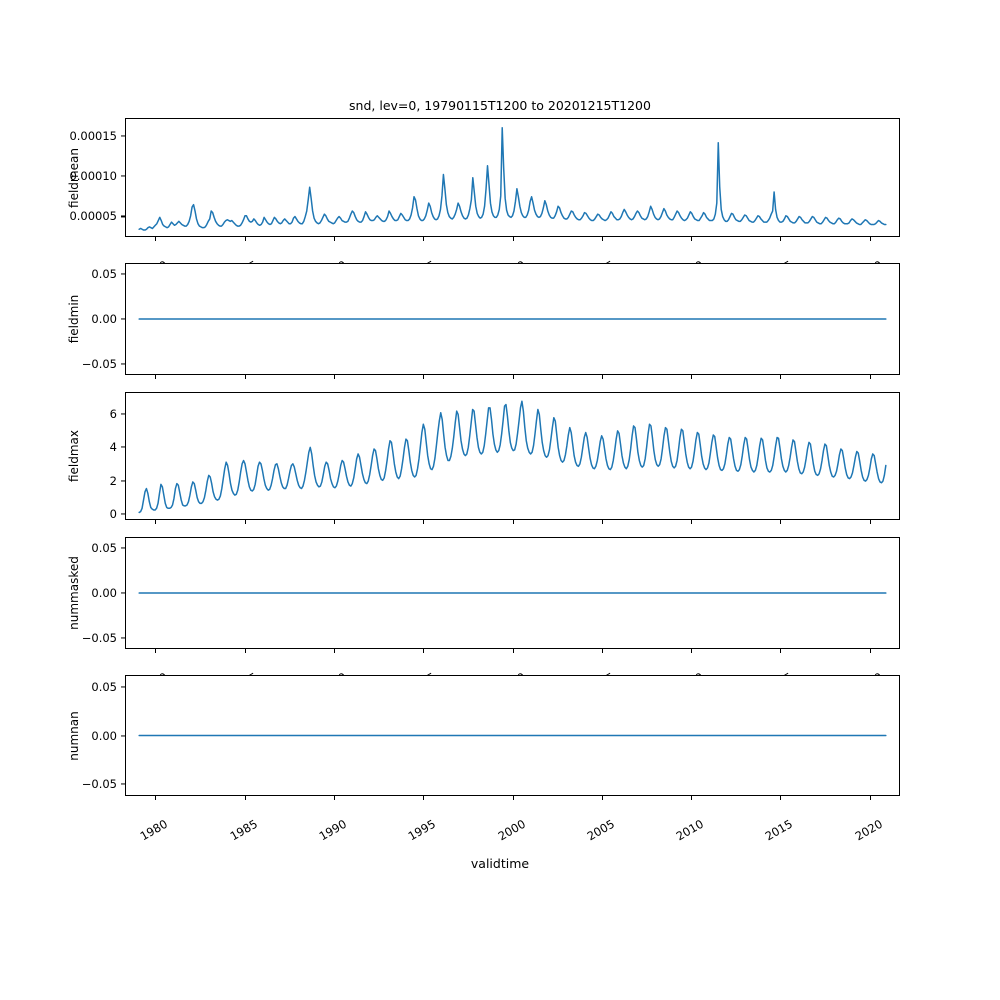 The height and width of the screenshot is (1000, 1000). Describe the element at coordinates (511, 830) in the screenshot. I see `x-tick-label: 2000` at that location.